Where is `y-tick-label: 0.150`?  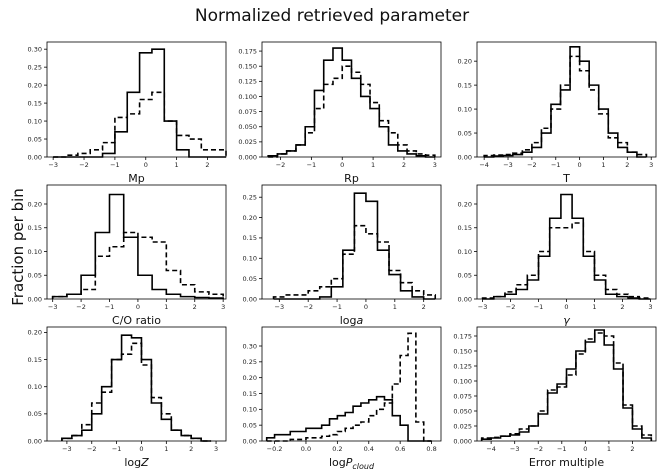
y-tick-label: 0.150 is located at coordinates (462, 351).